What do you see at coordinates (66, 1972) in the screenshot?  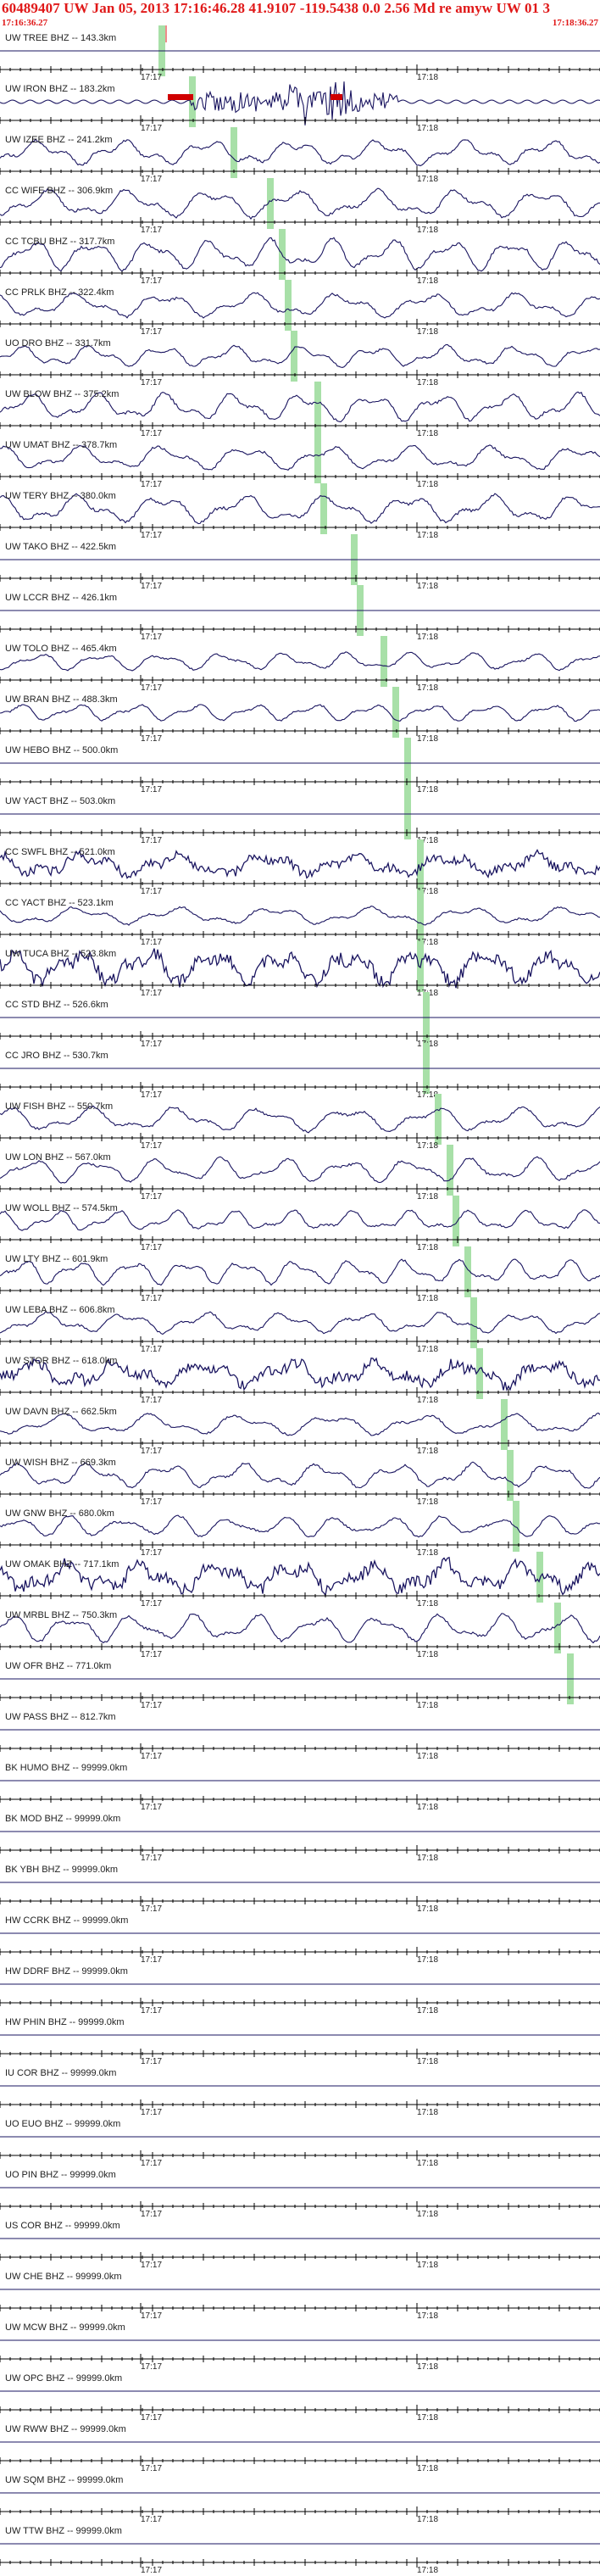 I see `trace-label: HW DDRF BHZ -- 99999.0km` at bounding box center [66, 1972].